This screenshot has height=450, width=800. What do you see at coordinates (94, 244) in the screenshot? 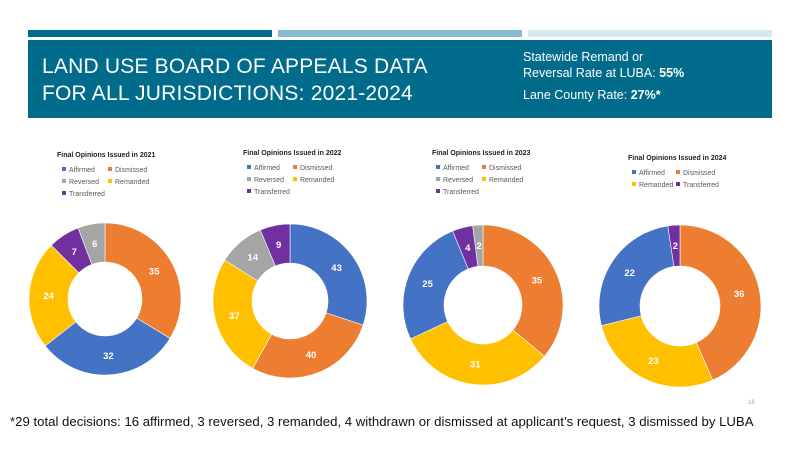
I see `slice-value-label: 6` at bounding box center [94, 244].